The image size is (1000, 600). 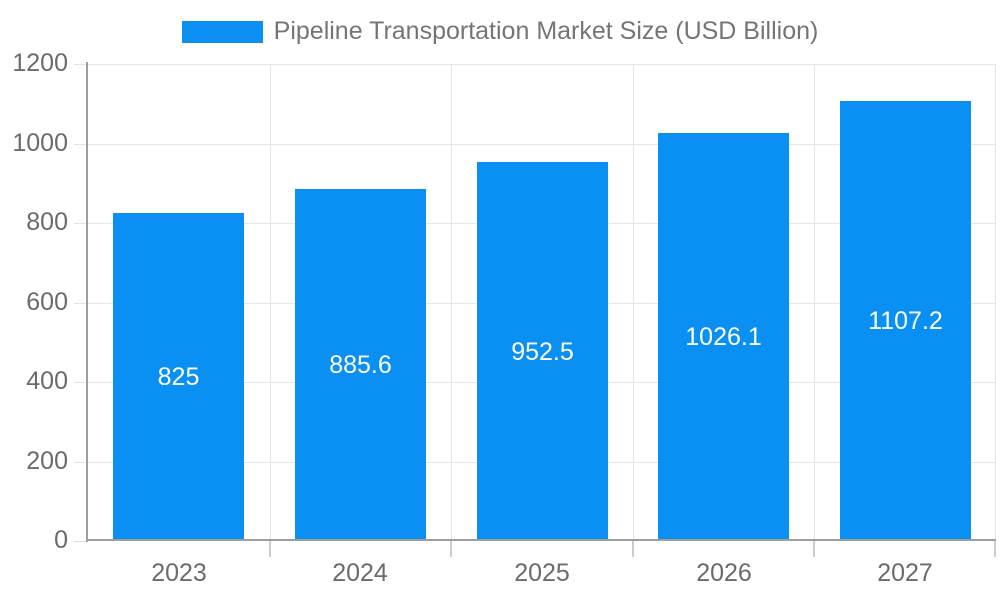 I want to click on y-axis-label: 800, so click(x=47, y=222).